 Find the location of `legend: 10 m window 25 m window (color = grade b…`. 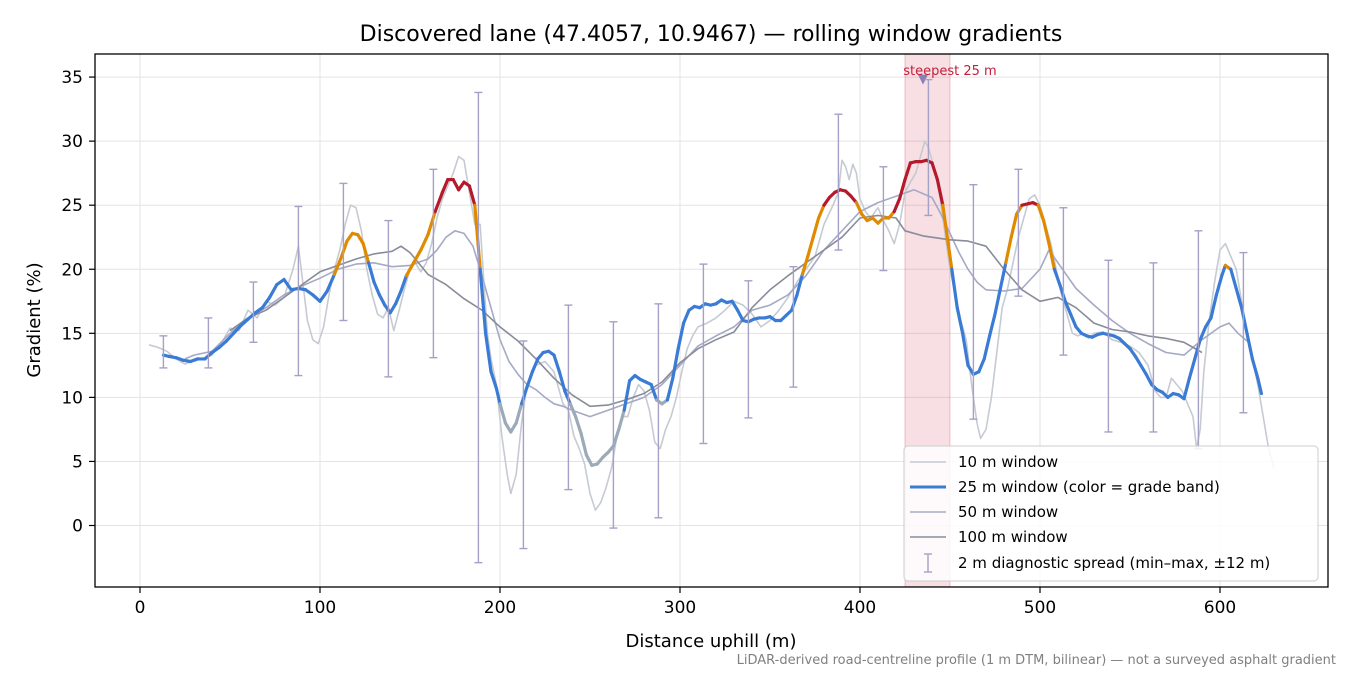

legend: 10 m window 25 m window (color = grade b… is located at coordinates (1111, 513).